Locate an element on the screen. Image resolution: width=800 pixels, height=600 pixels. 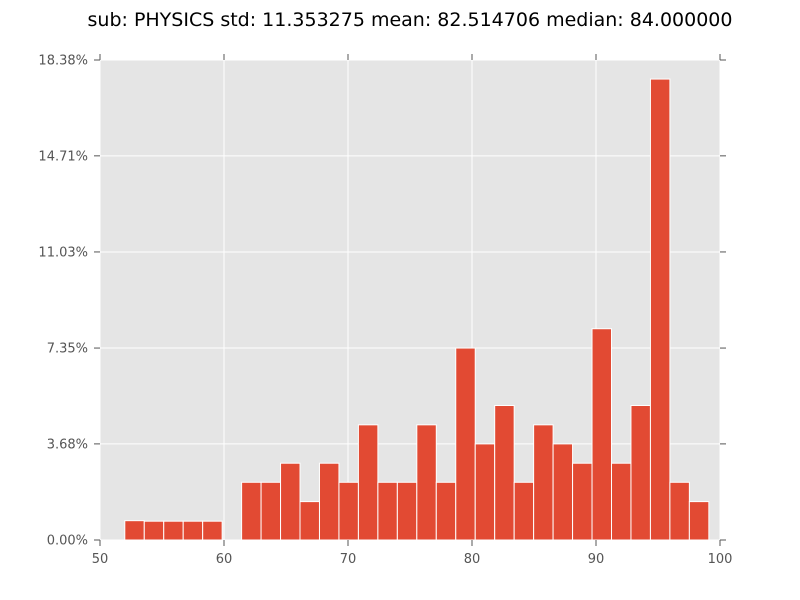
y-tick-label: 0.00% is located at coordinates (67, 541).